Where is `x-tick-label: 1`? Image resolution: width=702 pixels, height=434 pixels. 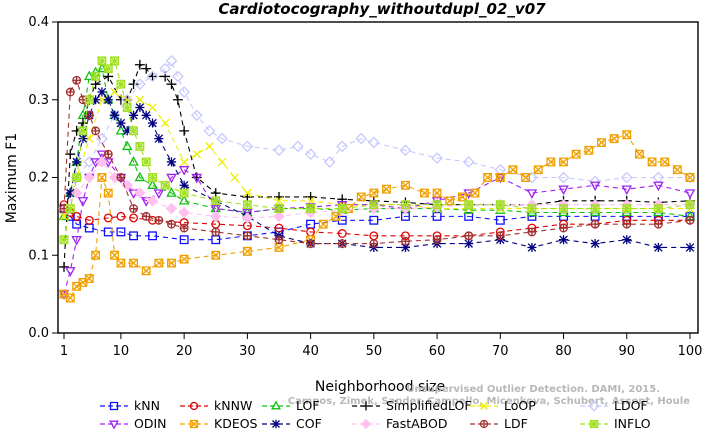 x-tick-label: 1 is located at coordinates (64, 351).